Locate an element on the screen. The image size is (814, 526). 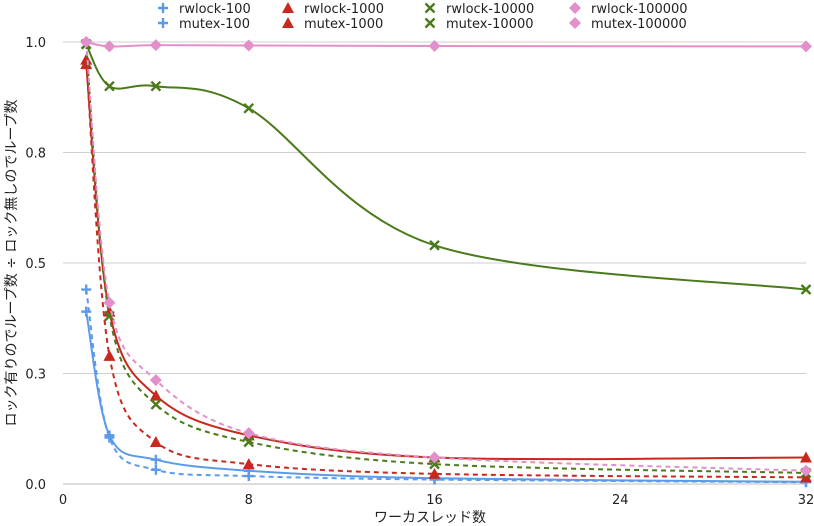
y-tick-label: 1.0 is located at coordinates (35, 43).